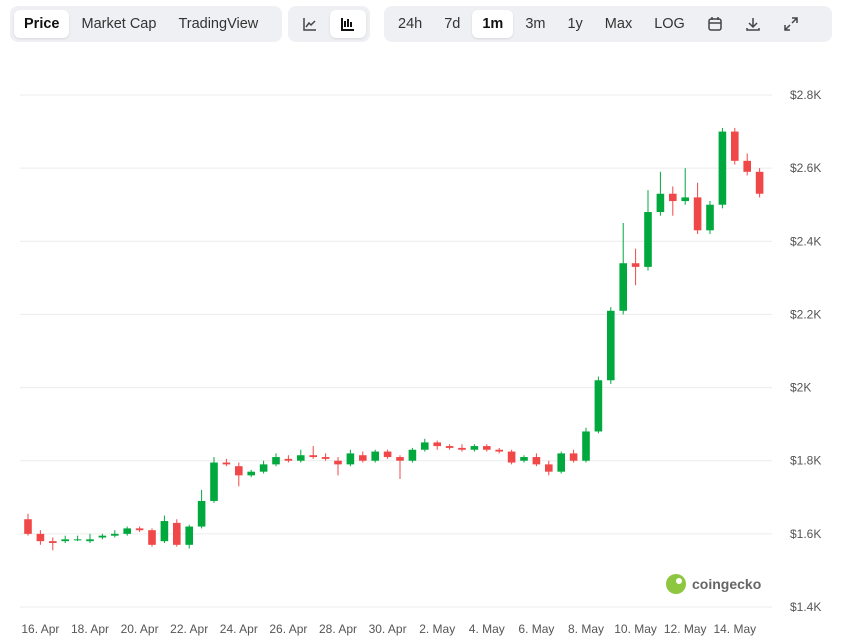  Describe the element at coordinates (726, 584) in the screenshot. I see `watermark-text: coingecko` at that location.